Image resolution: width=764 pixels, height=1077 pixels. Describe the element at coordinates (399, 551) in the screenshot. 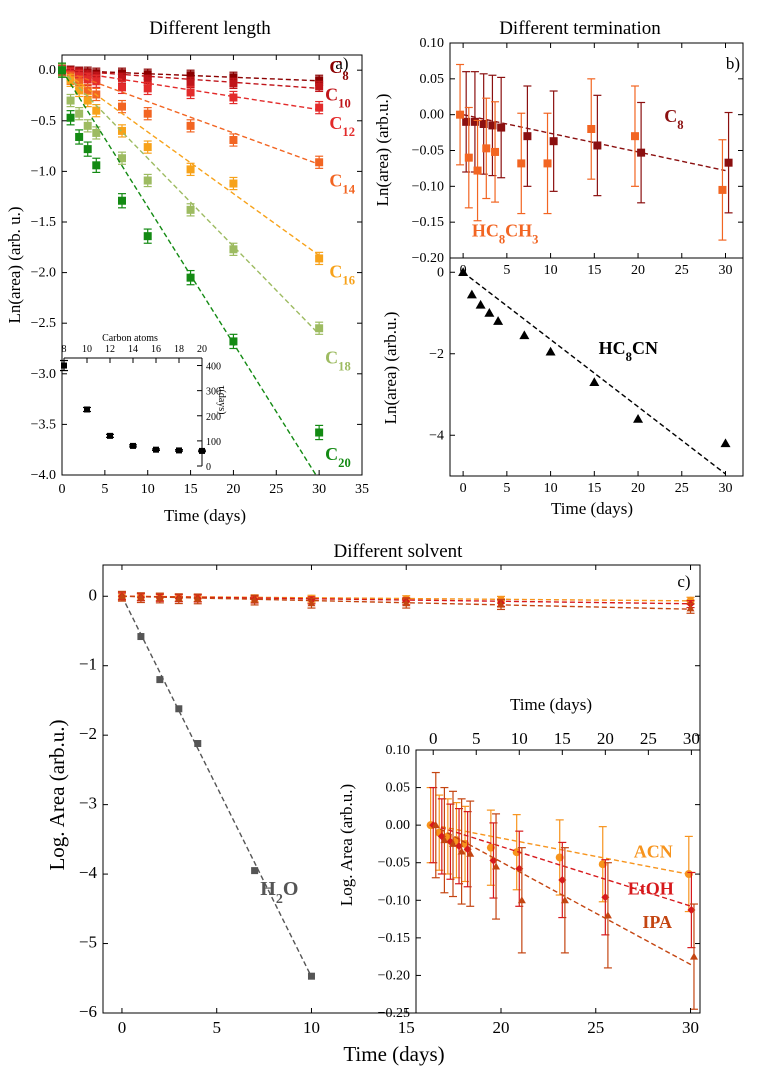

I see `panel-c-title: Different solvent` at that location.